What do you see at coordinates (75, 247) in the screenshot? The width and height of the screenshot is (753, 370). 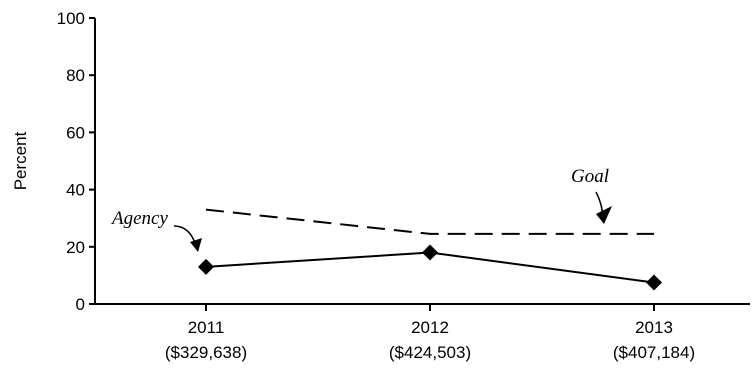 I see `y-tick-label: 20` at bounding box center [75, 247].